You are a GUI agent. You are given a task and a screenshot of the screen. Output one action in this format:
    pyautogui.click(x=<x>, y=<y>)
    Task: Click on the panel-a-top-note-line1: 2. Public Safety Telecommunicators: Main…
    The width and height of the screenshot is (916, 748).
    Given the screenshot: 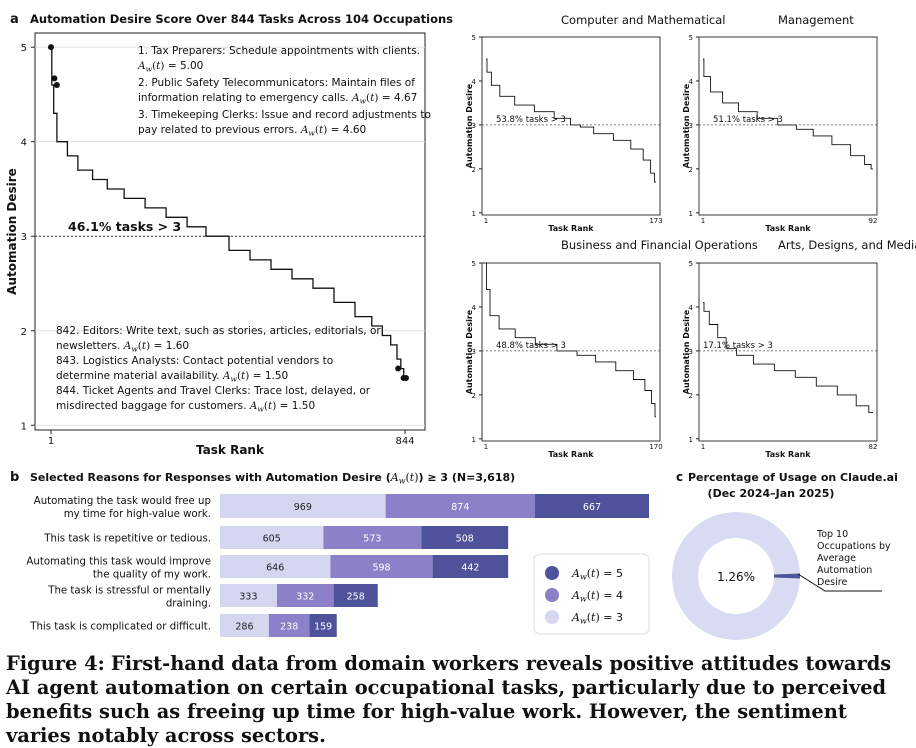 What is the action you would take?
    pyautogui.click(x=276, y=83)
    